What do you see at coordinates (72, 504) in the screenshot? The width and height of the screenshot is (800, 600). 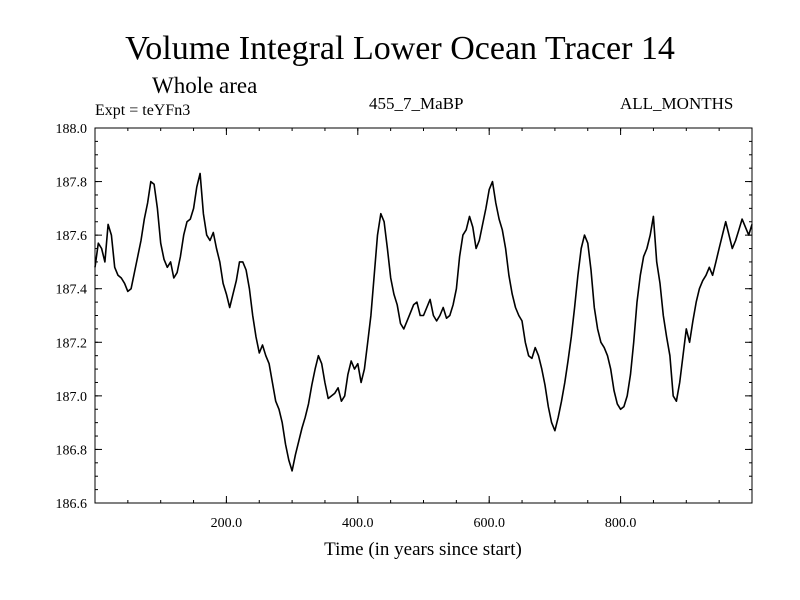 I see `y-tick-label: 186.6` at bounding box center [72, 504].